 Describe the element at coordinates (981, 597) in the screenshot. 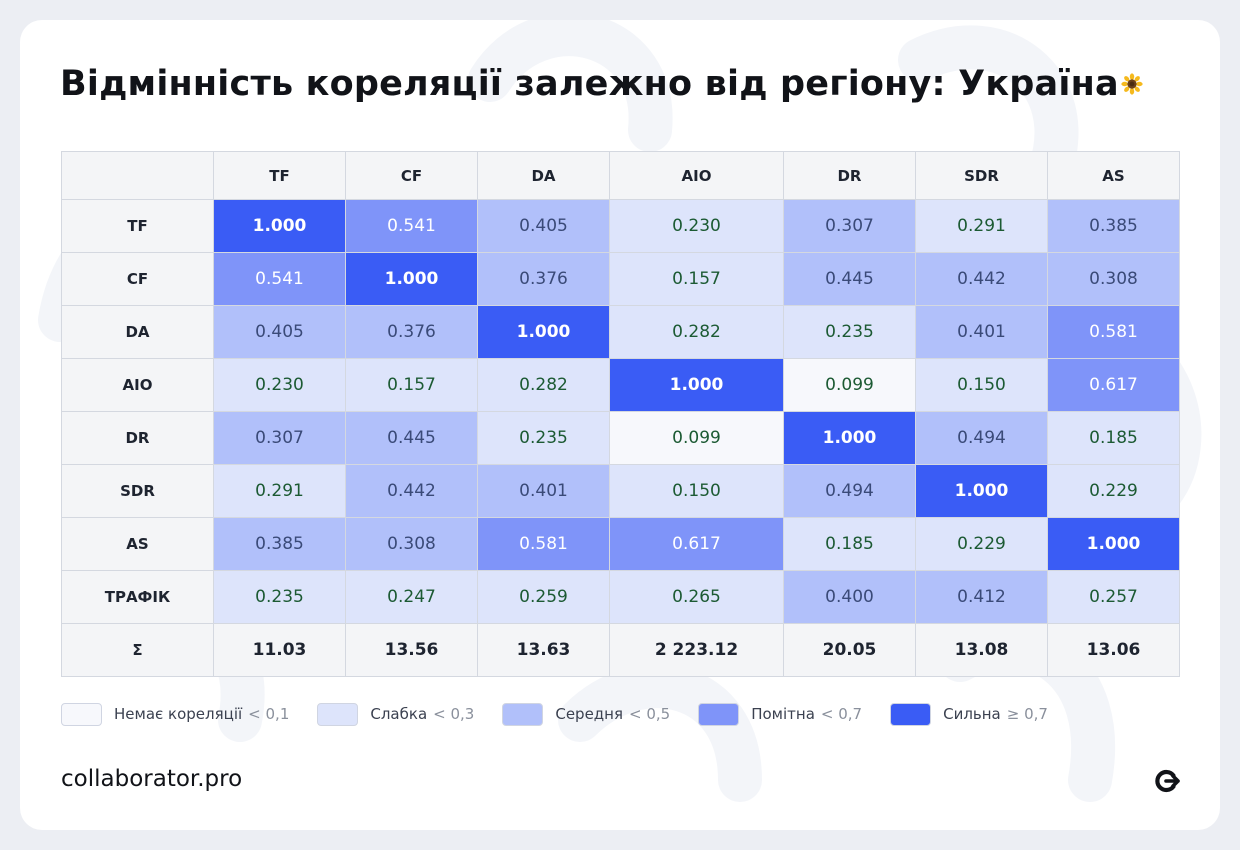

I see `heatmap-cell: 0.412` at that location.